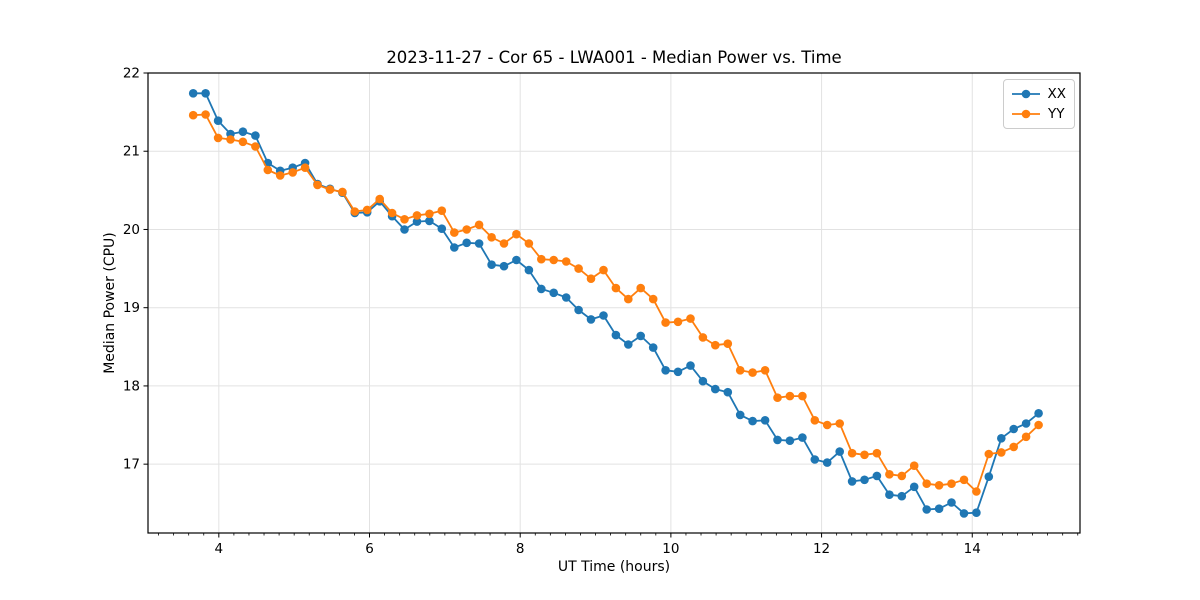  I want to click on y-tick-label: 22, so click(131, 74).